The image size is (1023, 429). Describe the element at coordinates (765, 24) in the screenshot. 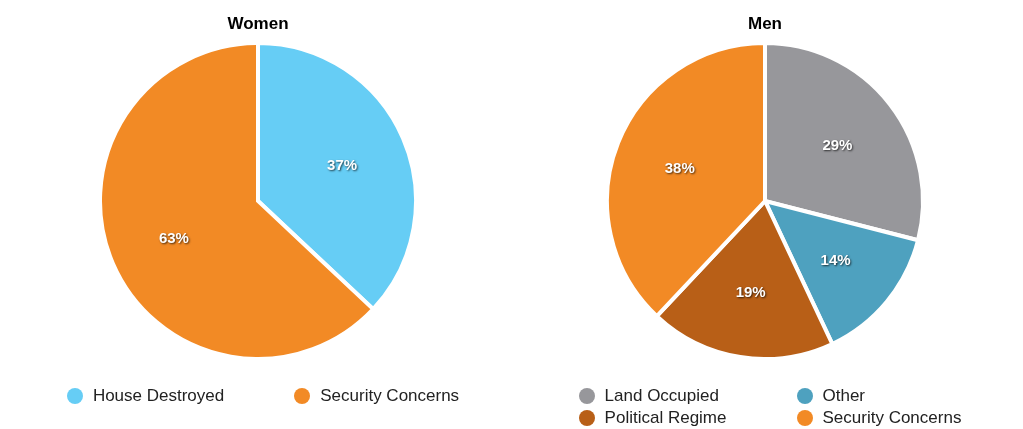

I see `chart-title: Men` at that location.